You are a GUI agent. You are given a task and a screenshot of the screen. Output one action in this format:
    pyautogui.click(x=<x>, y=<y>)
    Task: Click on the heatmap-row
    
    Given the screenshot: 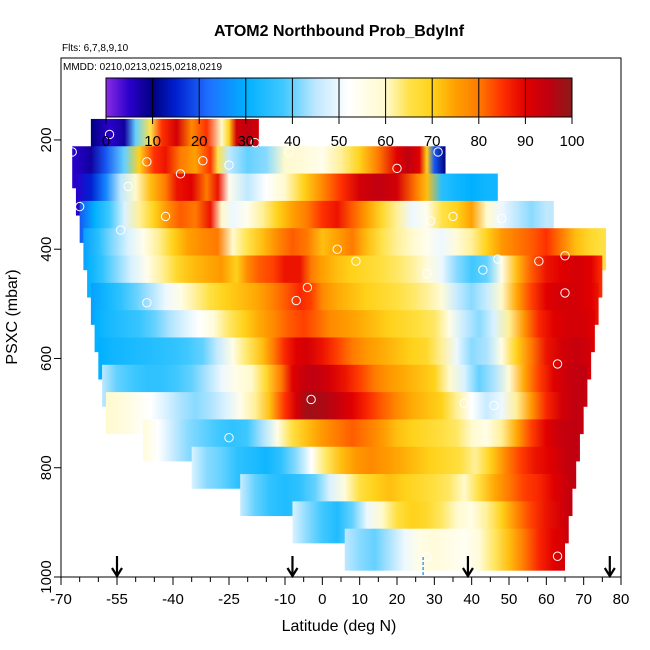 What is the action you would take?
    pyautogui.click(x=454, y=549)
    